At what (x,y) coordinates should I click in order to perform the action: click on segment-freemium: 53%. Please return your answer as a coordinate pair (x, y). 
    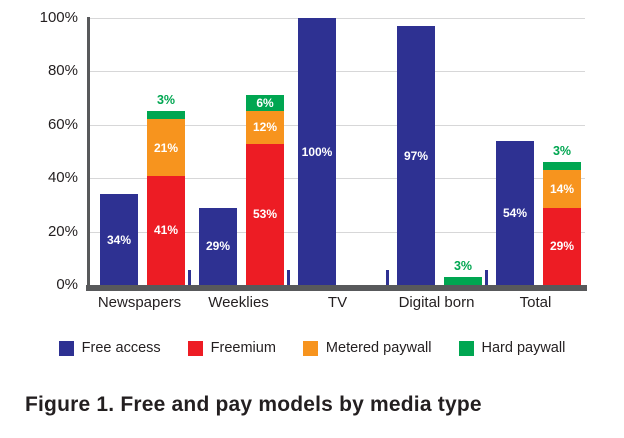
    Looking at the image, I should click on (265, 214).